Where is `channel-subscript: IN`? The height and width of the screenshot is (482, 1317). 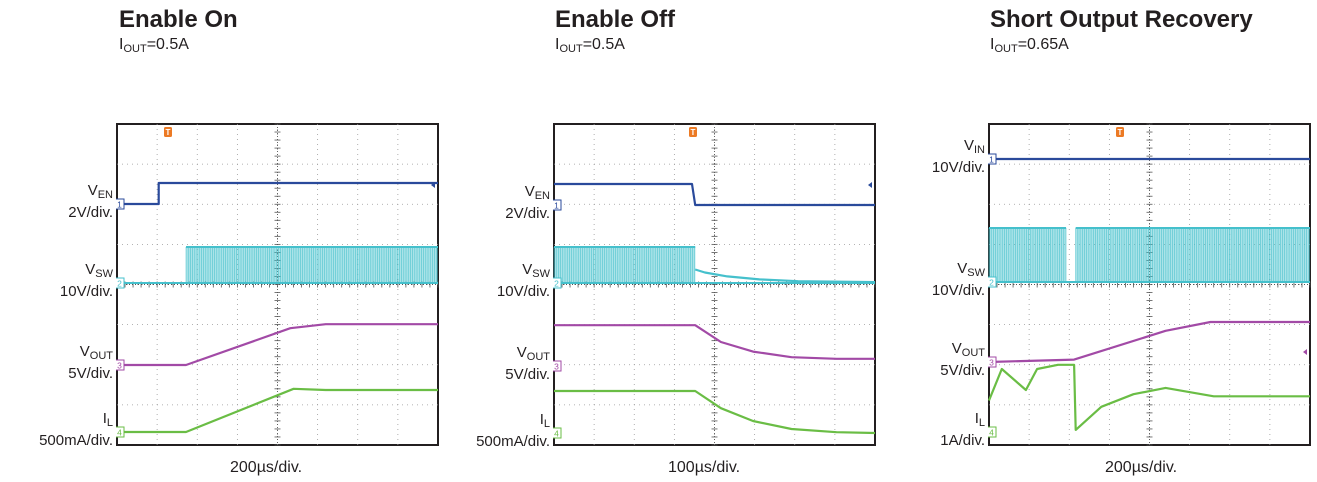 channel-subscript: IN is located at coordinates (979, 150).